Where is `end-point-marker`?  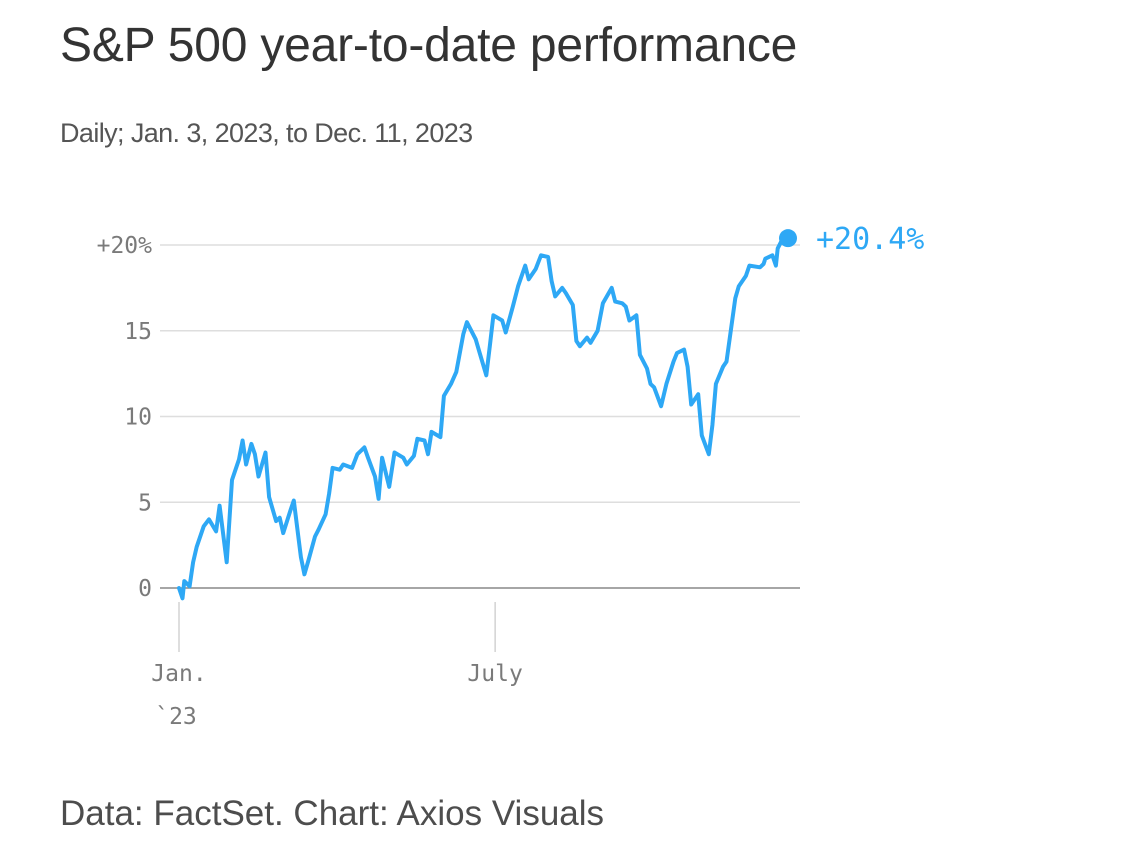
end-point-marker is located at coordinates (788, 238).